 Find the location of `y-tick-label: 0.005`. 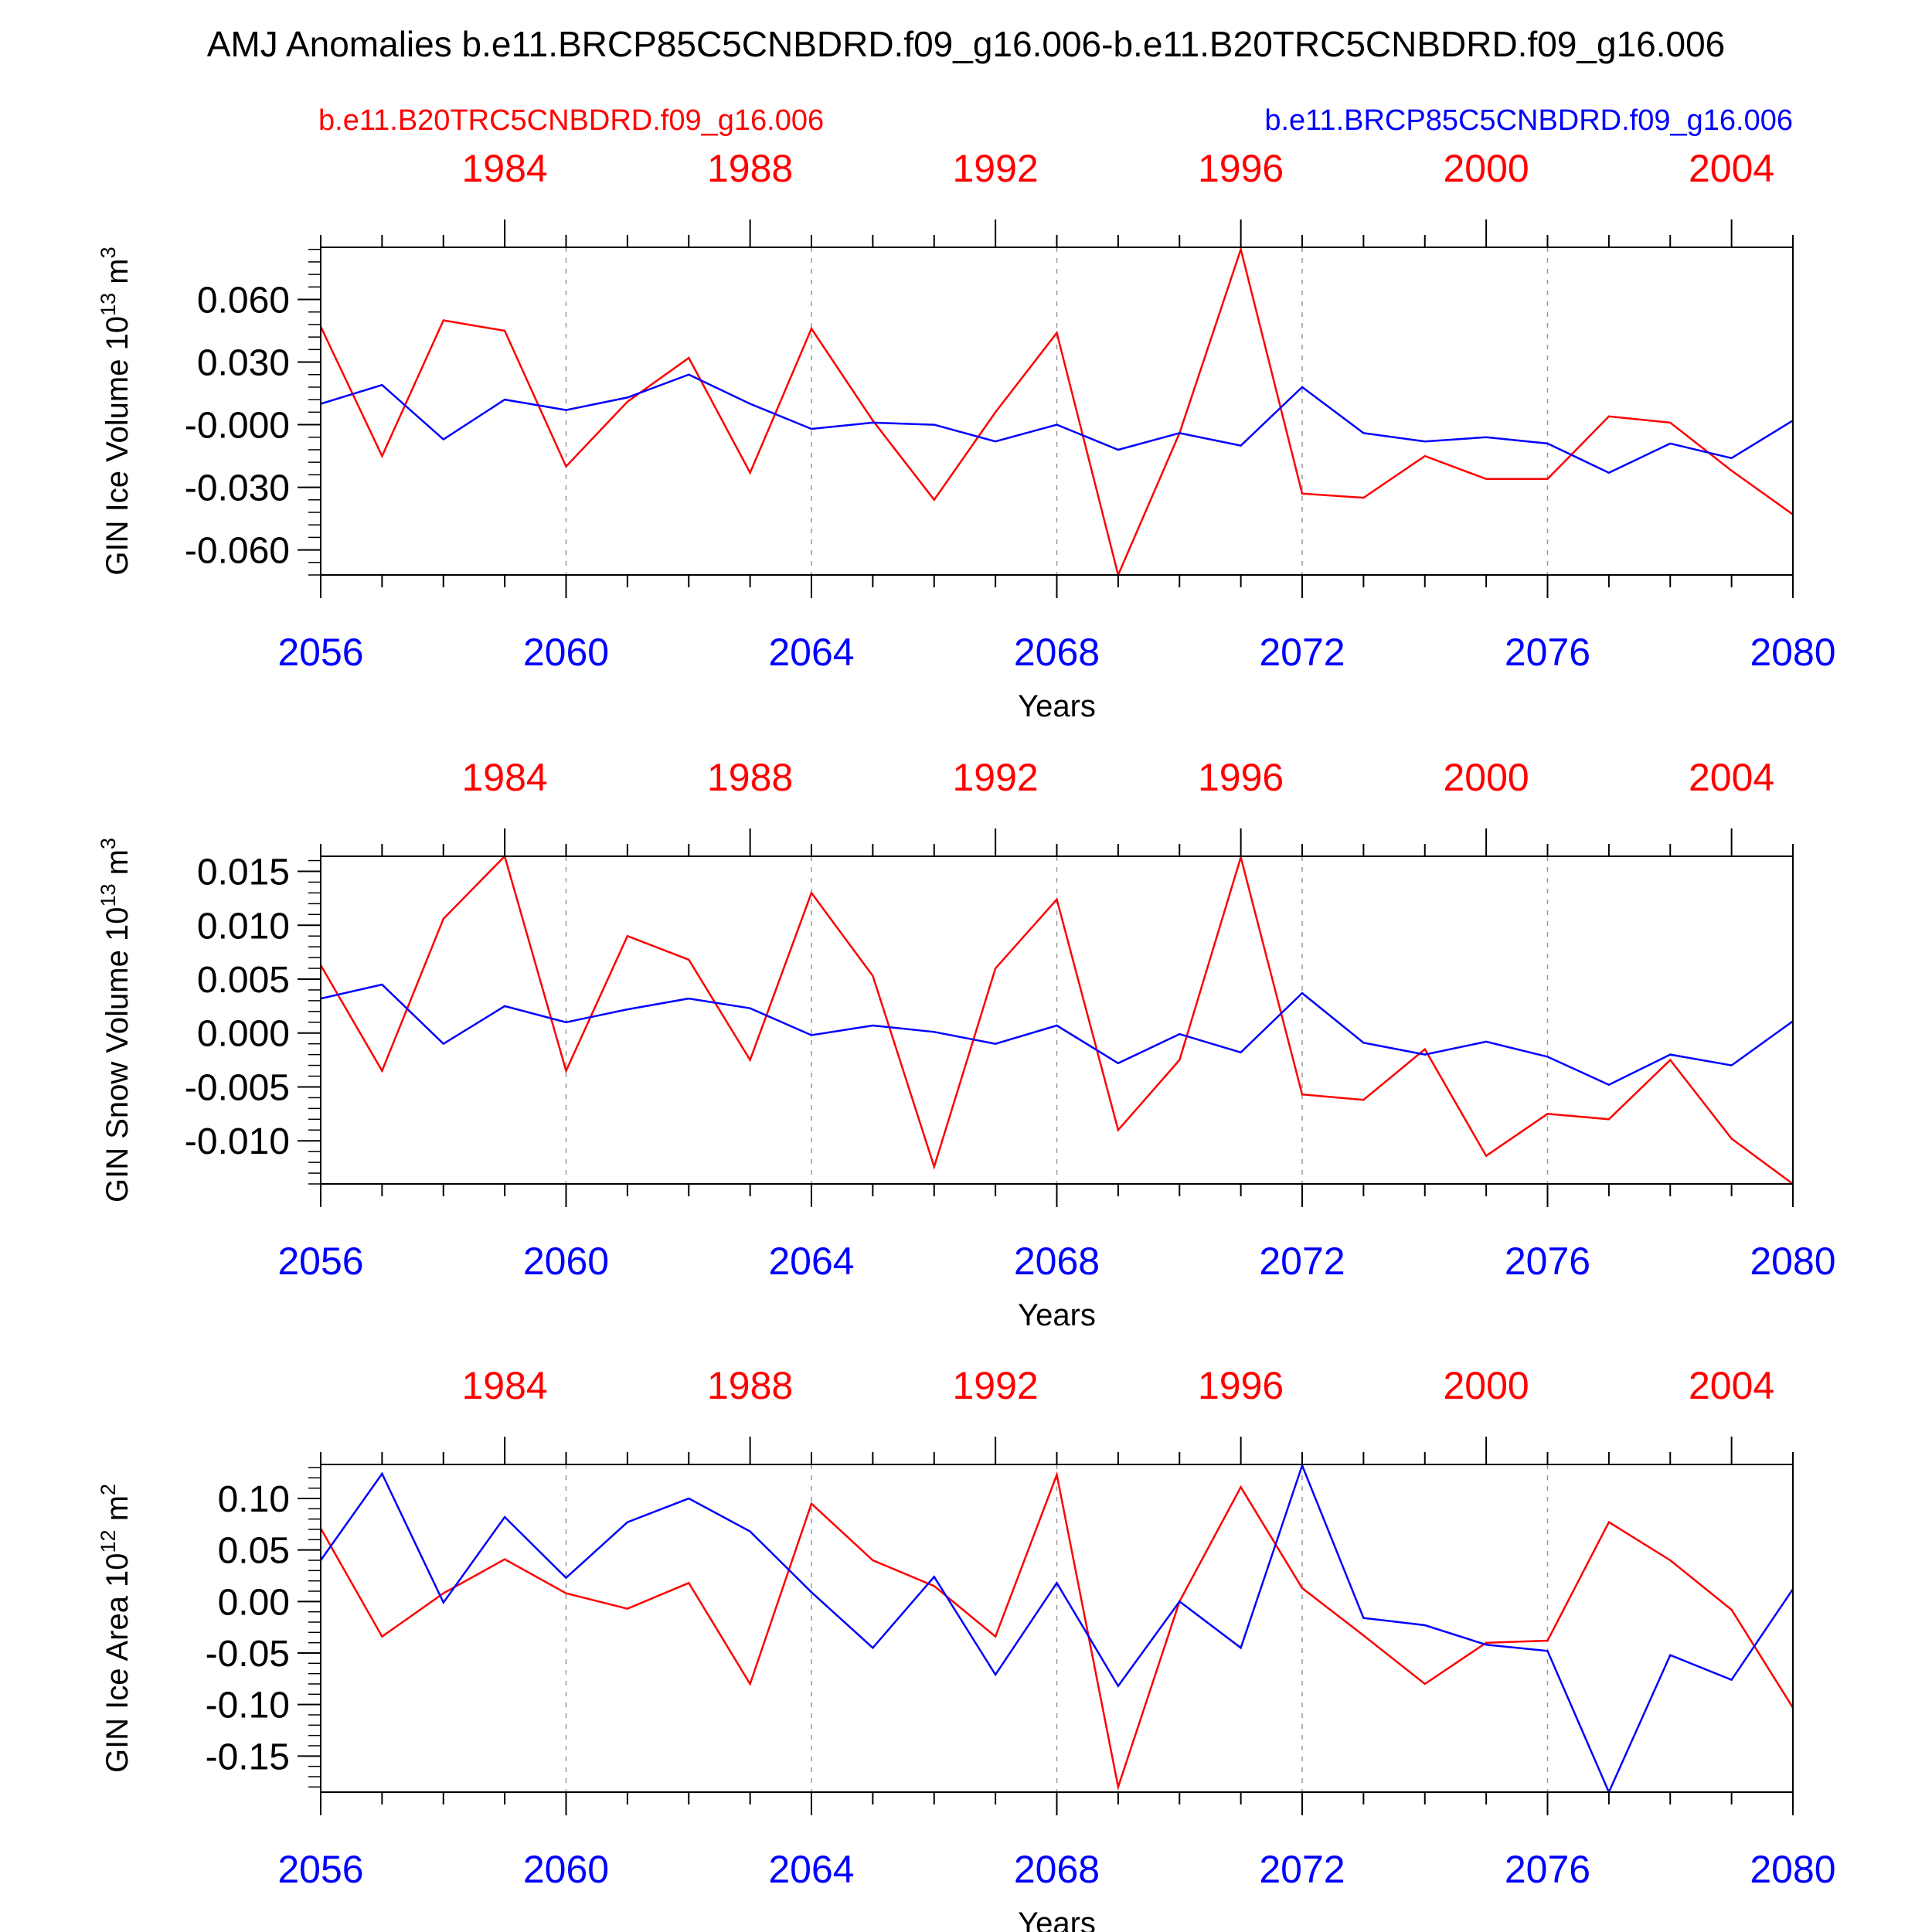

y-tick-label: 0.005 is located at coordinates (244, 981).